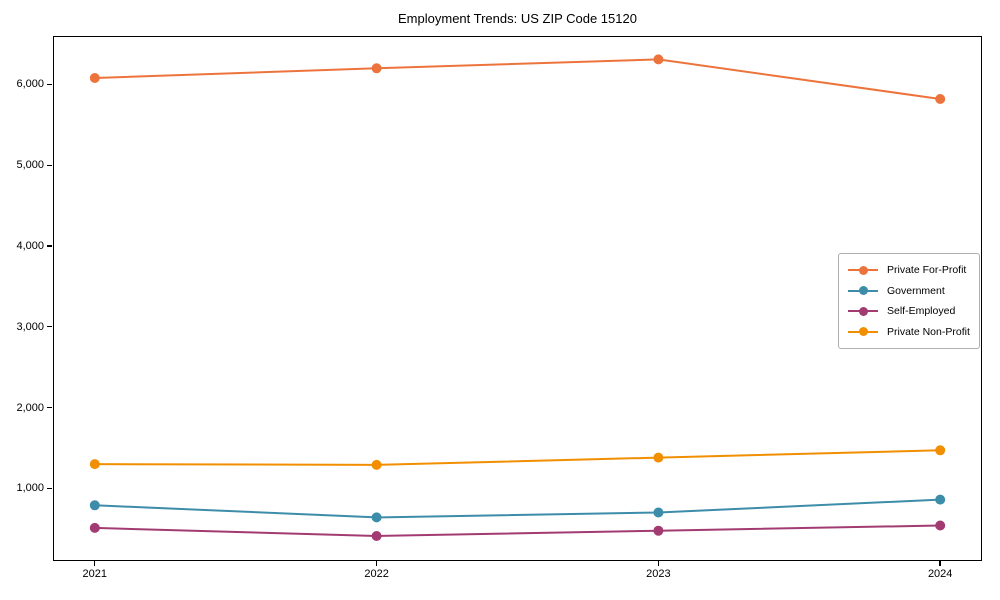 Image resolution: width=1000 pixels, height=600 pixels. Describe the element at coordinates (94, 505) in the screenshot. I see `marker-government-2021` at that location.